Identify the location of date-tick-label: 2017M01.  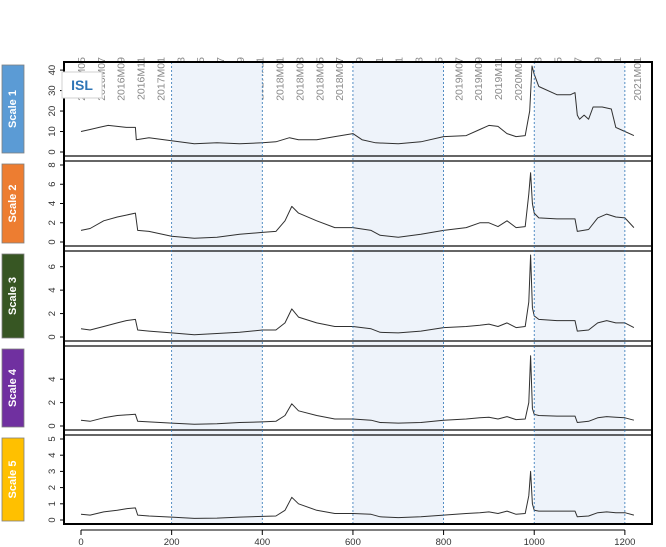
(161, 79).